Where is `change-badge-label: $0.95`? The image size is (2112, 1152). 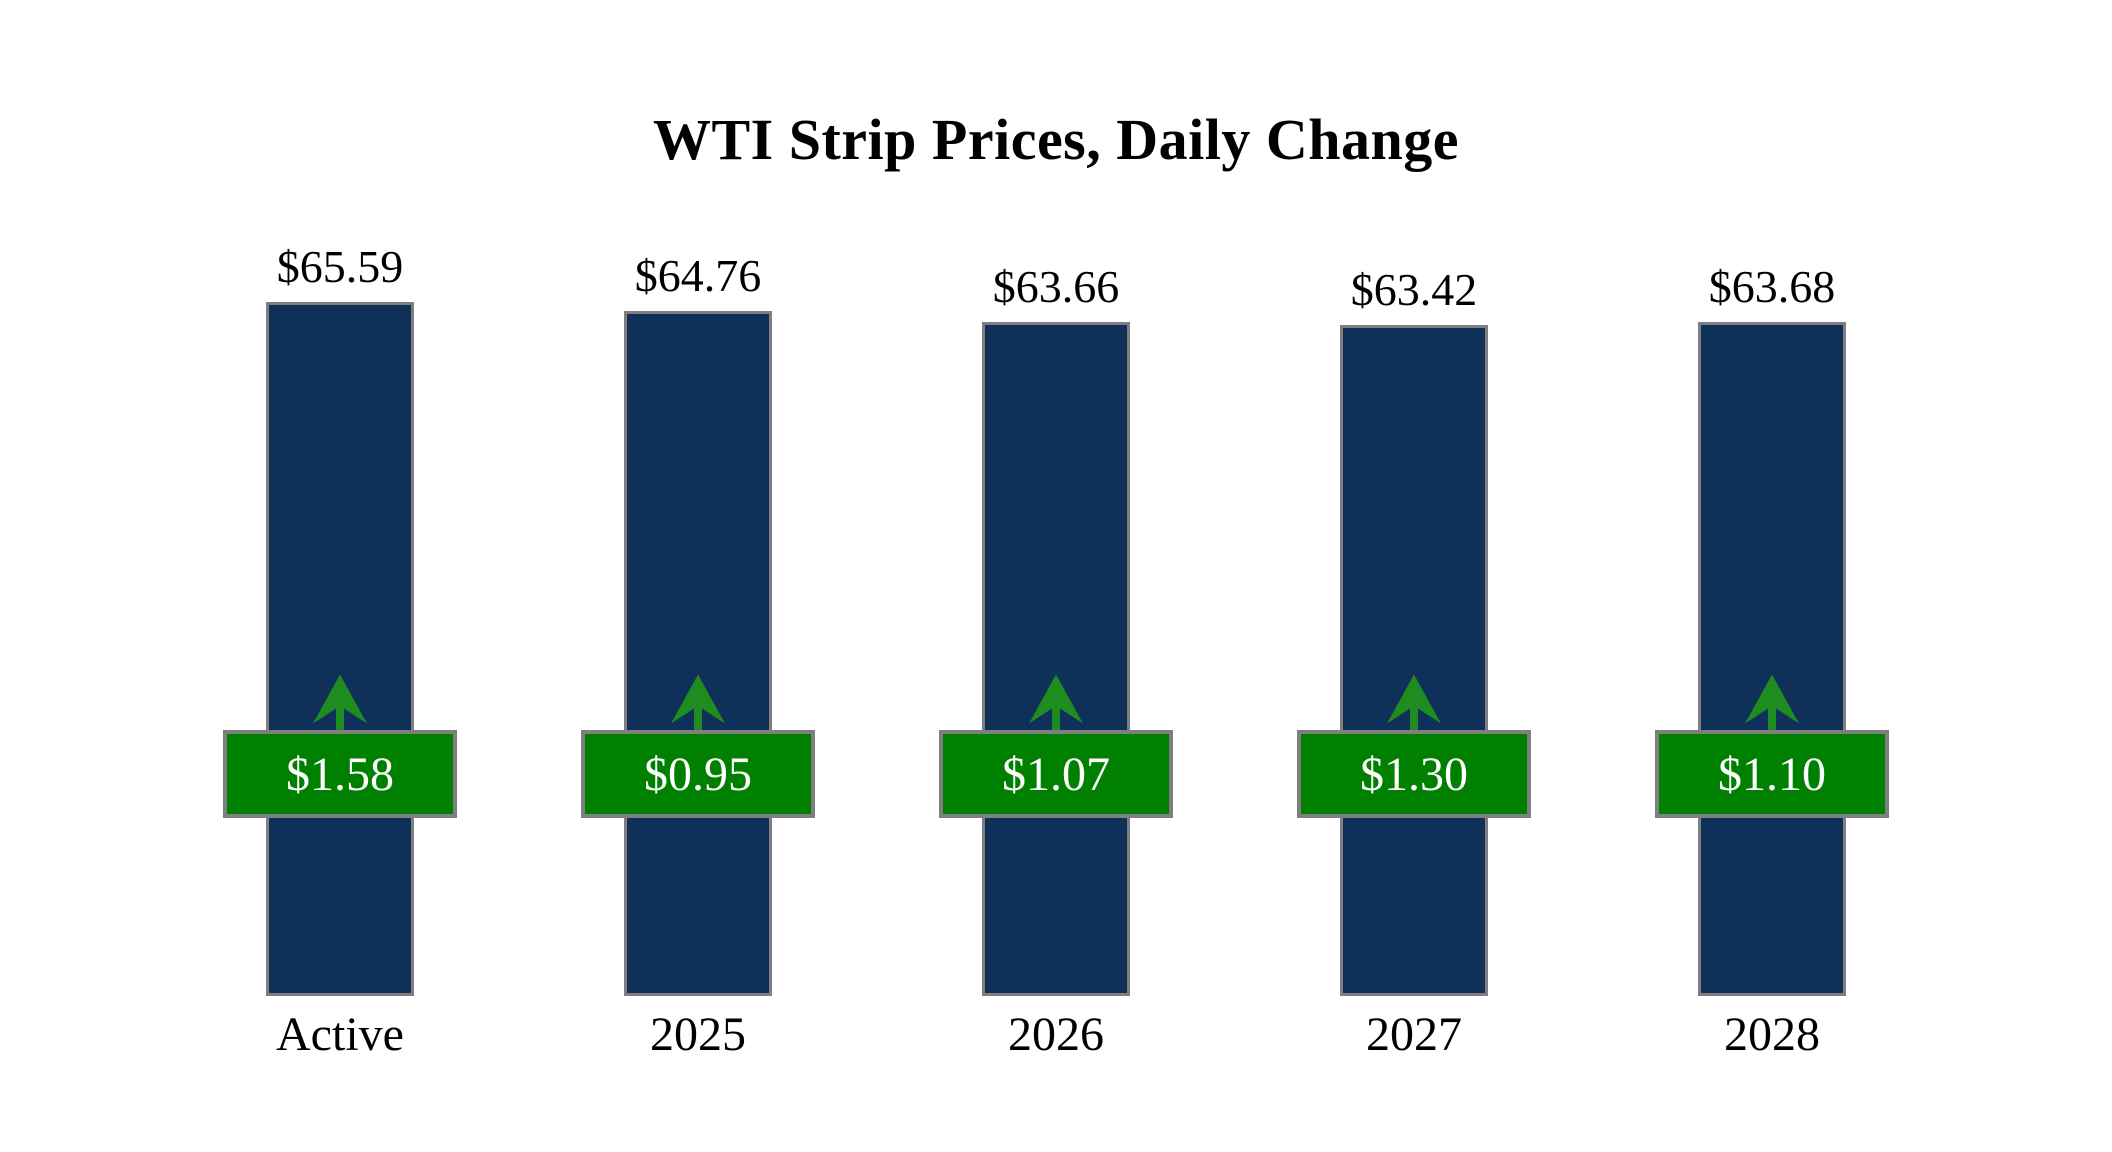 change-badge-label: $0.95 is located at coordinates (698, 774).